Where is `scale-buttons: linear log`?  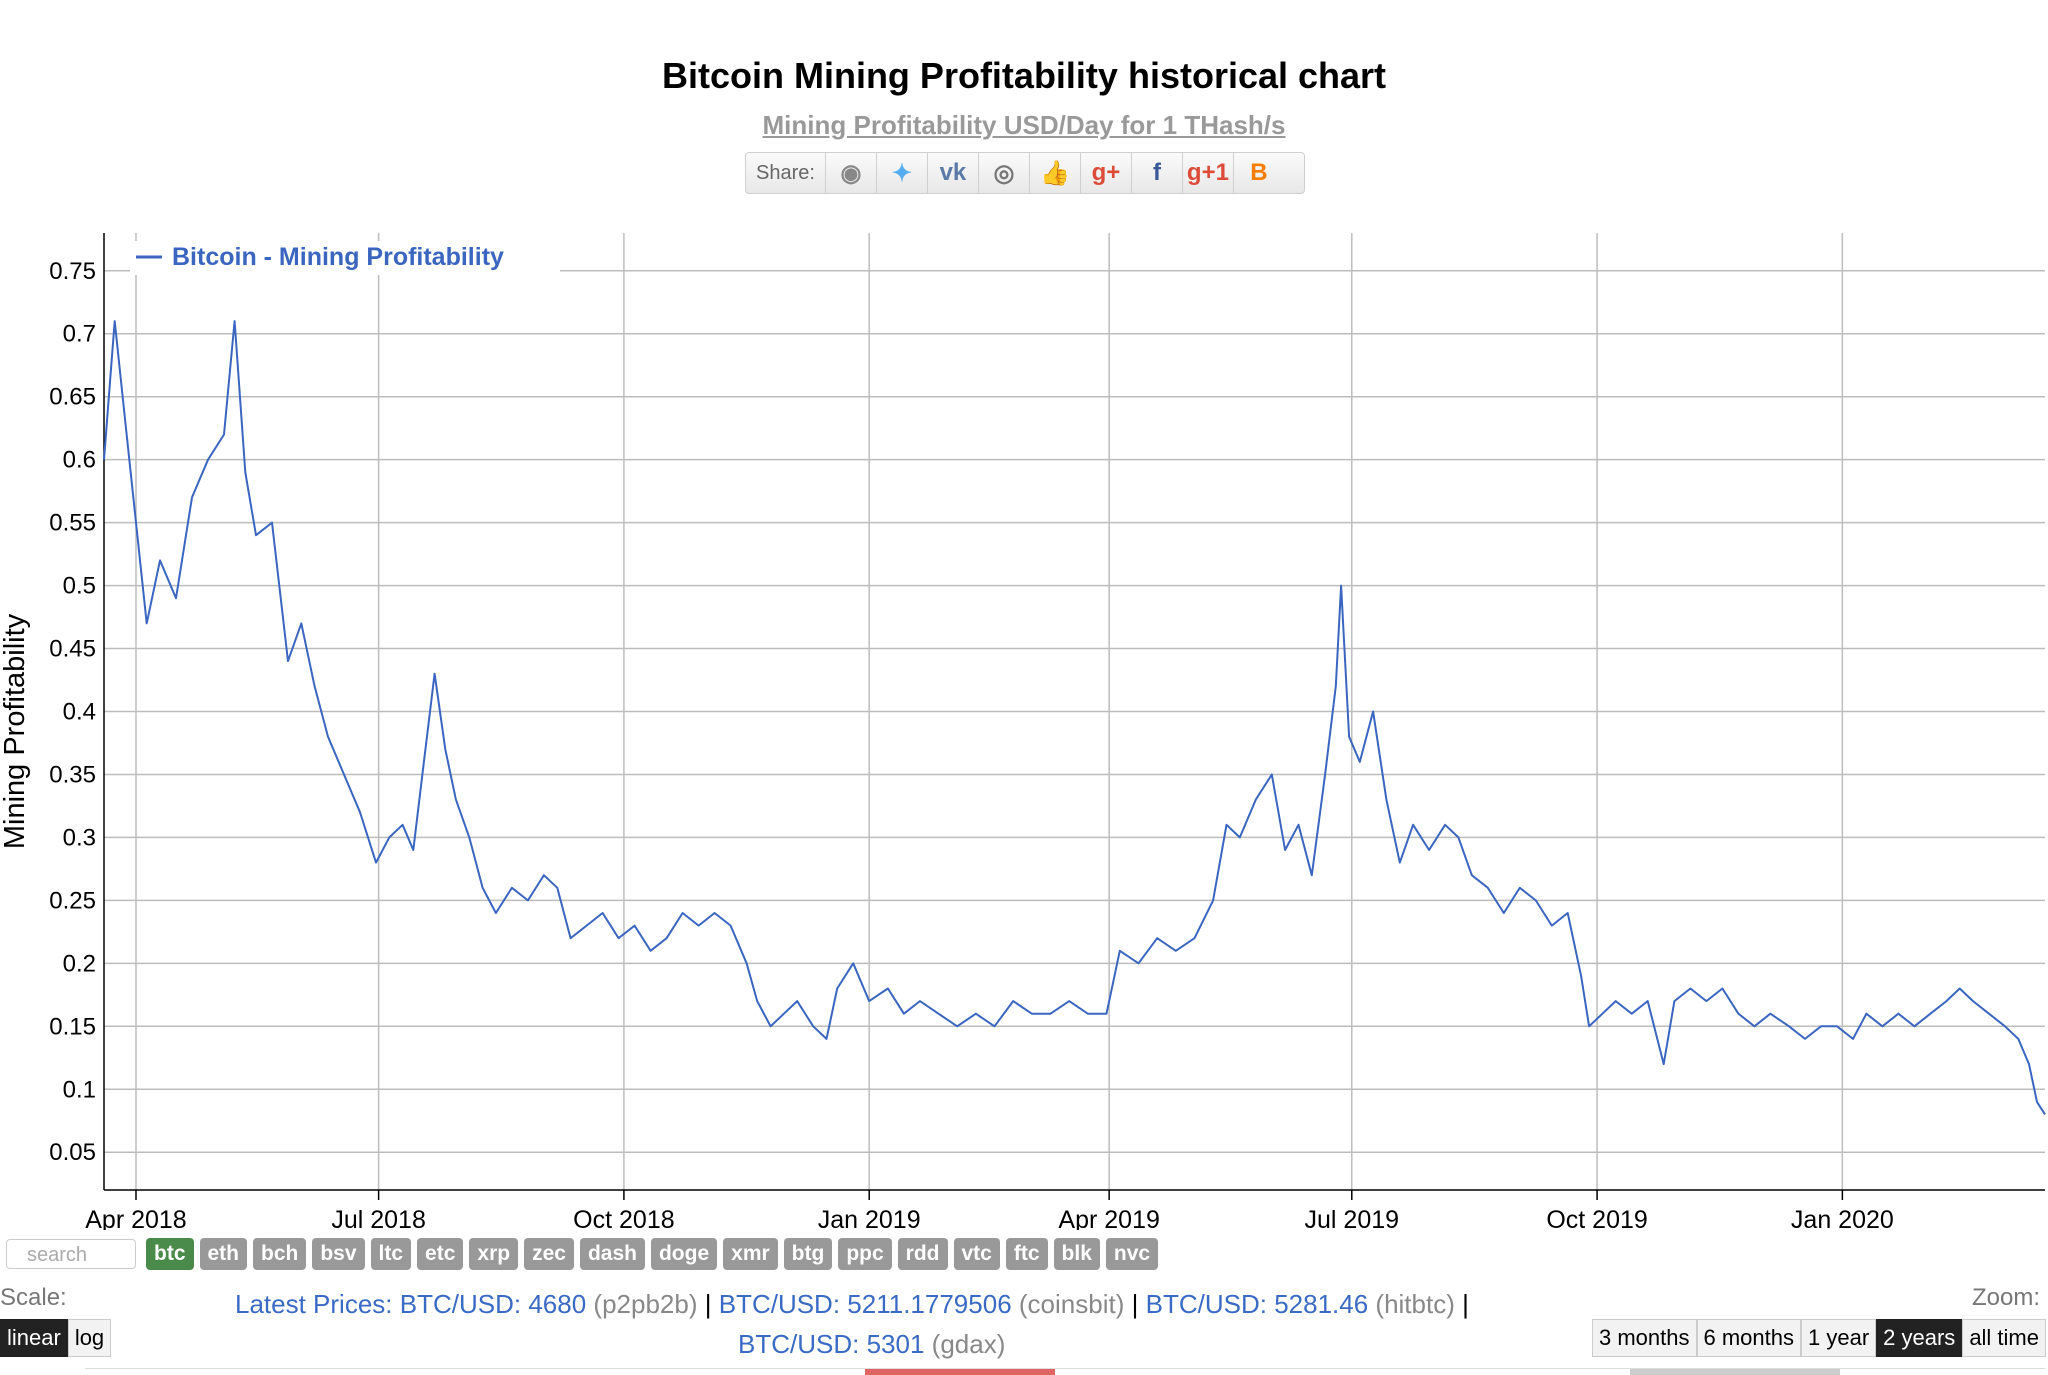 scale-buttons: linear log is located at coordinates (56, 1338).